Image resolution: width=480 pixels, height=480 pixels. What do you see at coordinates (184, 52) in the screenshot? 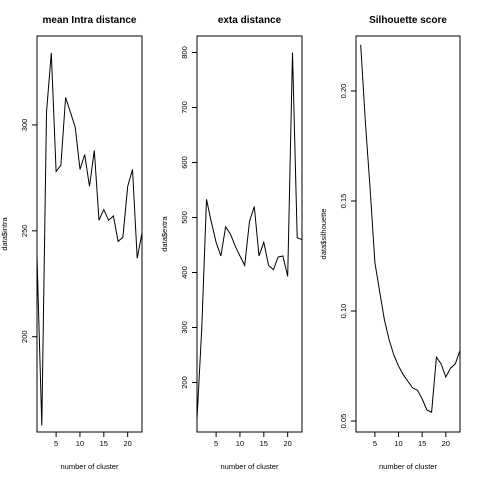
I see `y-tick-label: 800` at bounding box center [184, 52].